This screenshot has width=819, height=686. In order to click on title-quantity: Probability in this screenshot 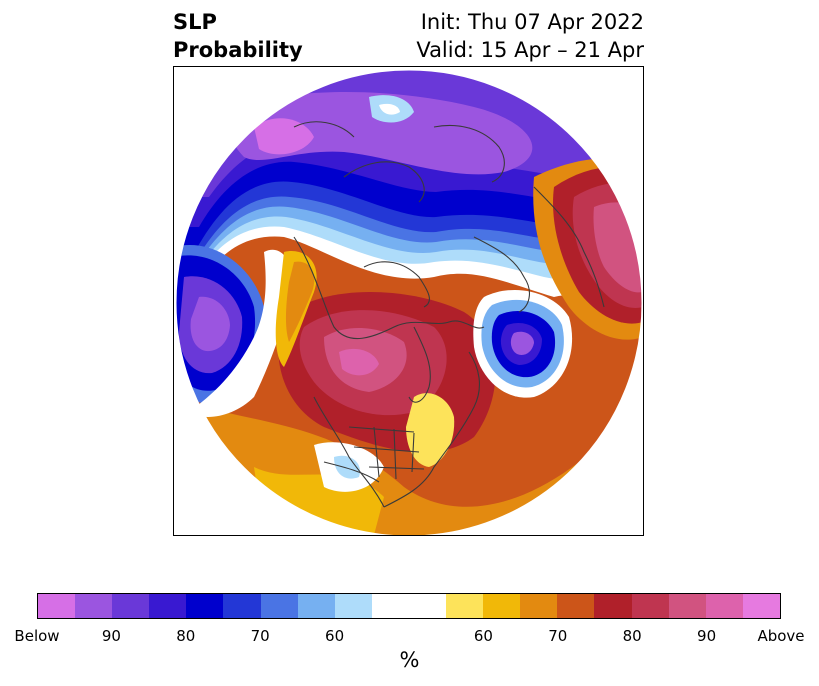, I will do `click(238, 50)`.